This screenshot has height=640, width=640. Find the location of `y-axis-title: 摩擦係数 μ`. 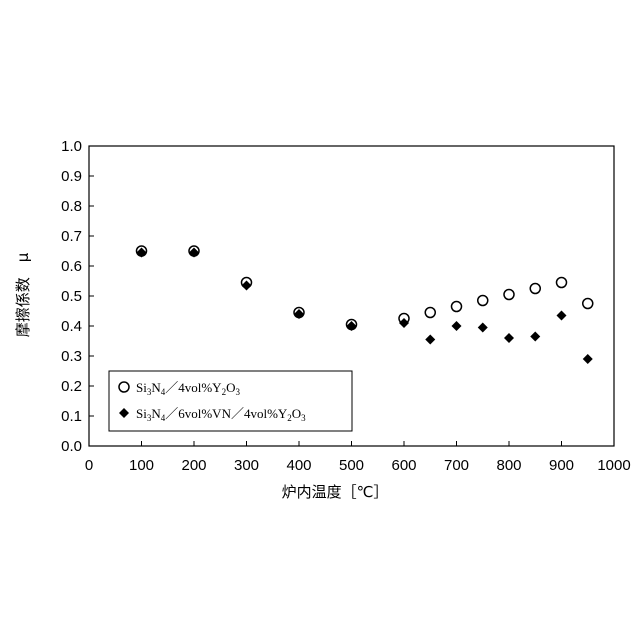

y-axis-title: 摩擦係数 μ is located at coordinates (23, 294).